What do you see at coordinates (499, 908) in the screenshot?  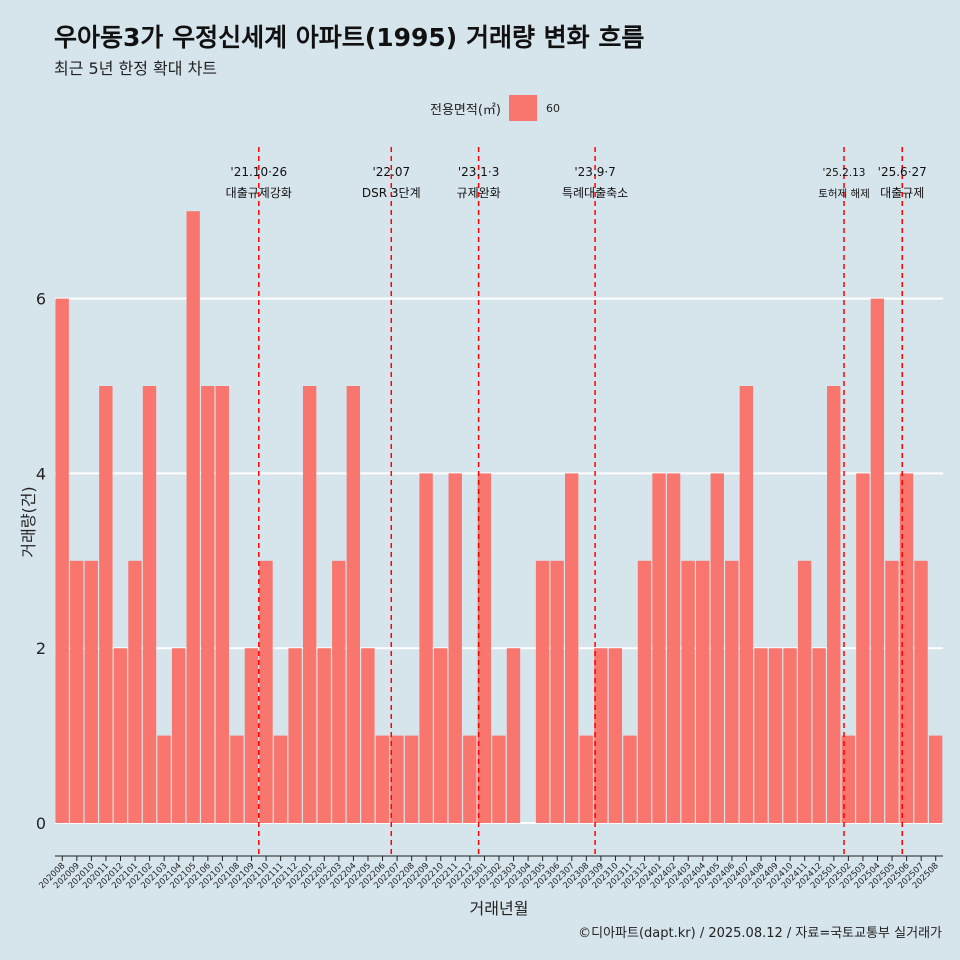 I see `x-axis-title: 거래년월` at bounding box center [499, 908].